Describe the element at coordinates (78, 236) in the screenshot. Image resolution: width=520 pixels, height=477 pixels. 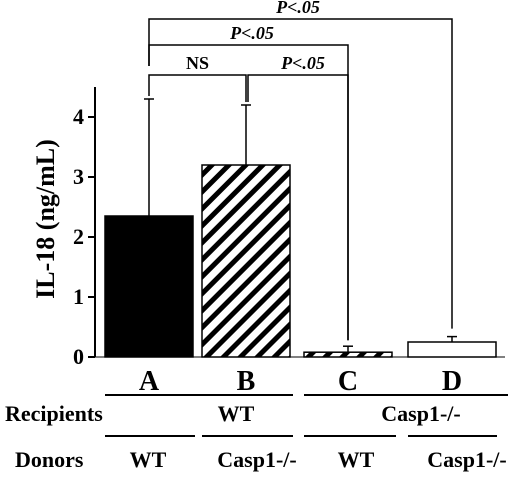
I see `y-tick-label: 2` at that location.